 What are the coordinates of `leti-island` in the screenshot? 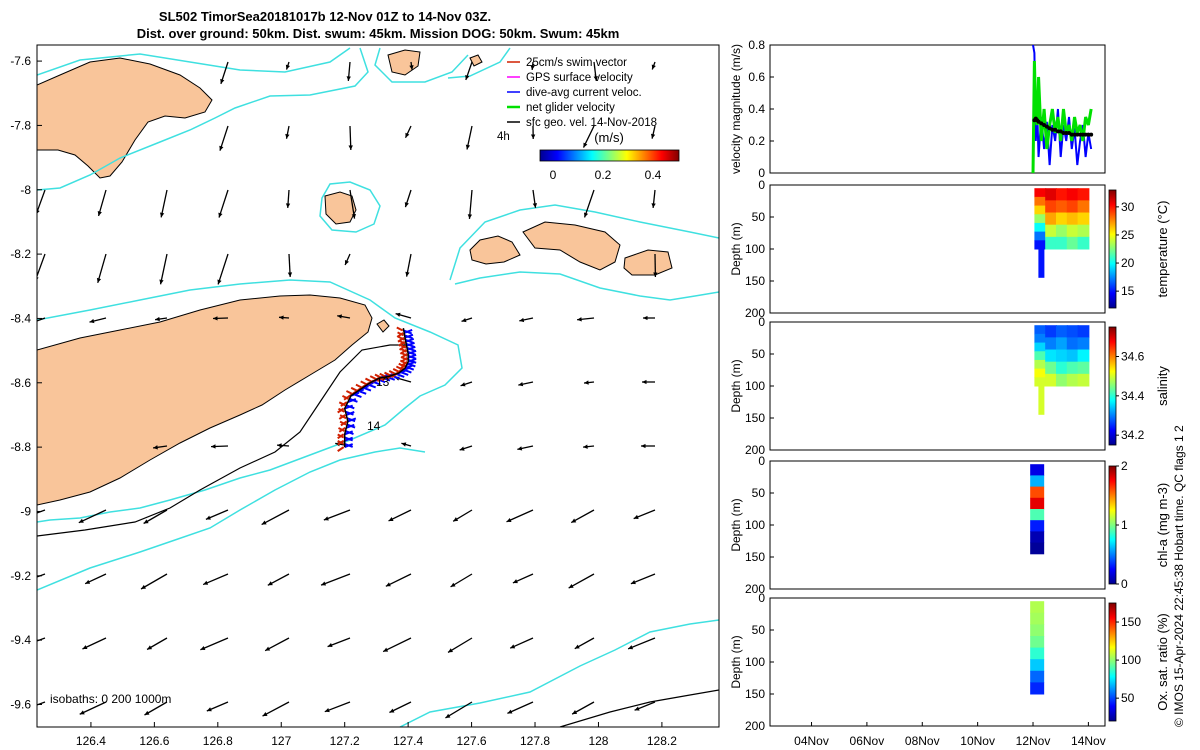 It's located at (495, 250).